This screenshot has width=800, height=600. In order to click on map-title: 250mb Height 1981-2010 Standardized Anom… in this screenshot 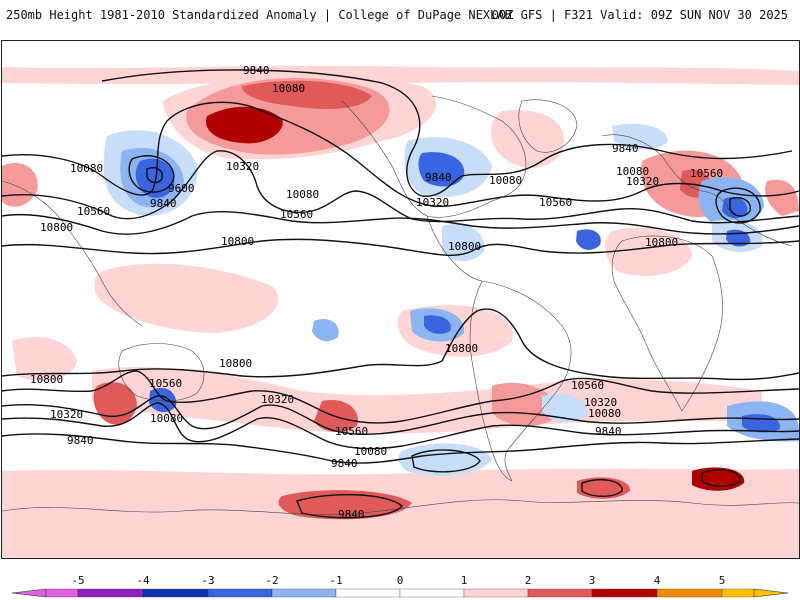, I will do `click(259, 15)`.